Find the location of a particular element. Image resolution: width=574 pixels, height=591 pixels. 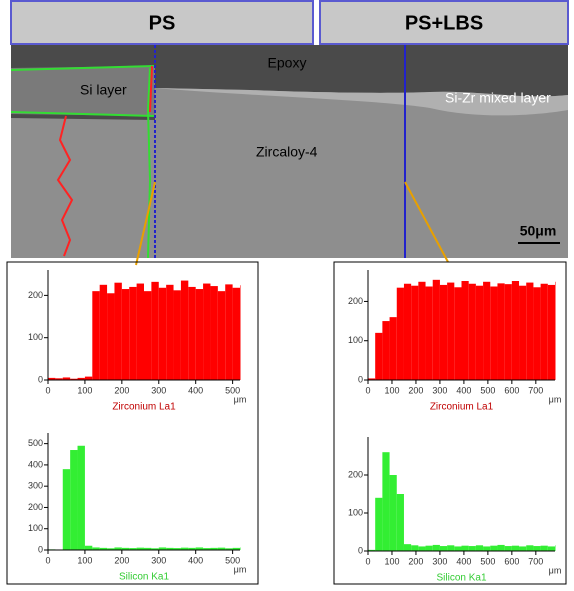

x-tick-label: 100 is located at coordinates (84, 560).